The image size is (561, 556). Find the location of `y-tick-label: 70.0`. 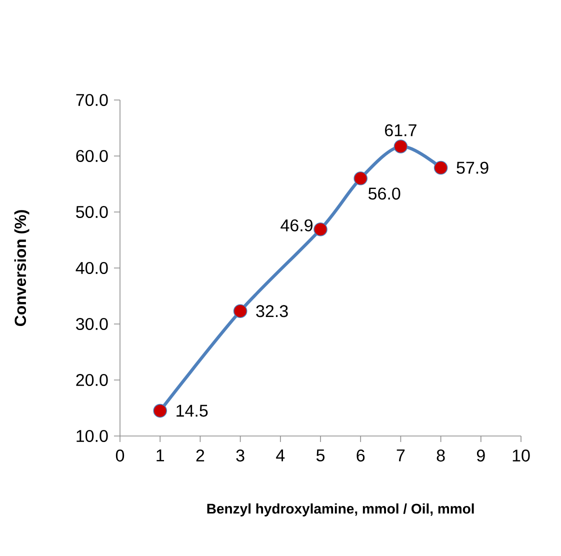

y-tick-label: 70.0 is located at coordinates (92, 100).